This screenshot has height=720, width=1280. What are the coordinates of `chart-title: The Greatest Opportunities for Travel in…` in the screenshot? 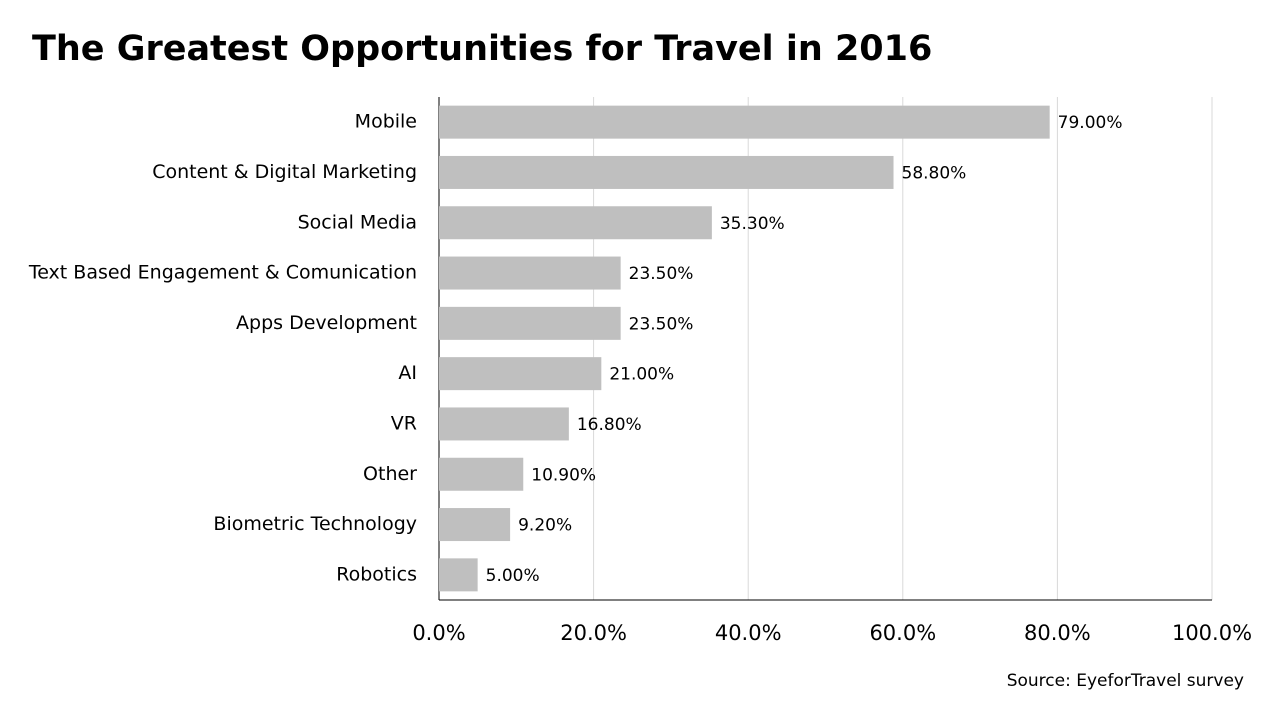 It's located at (482, 49).